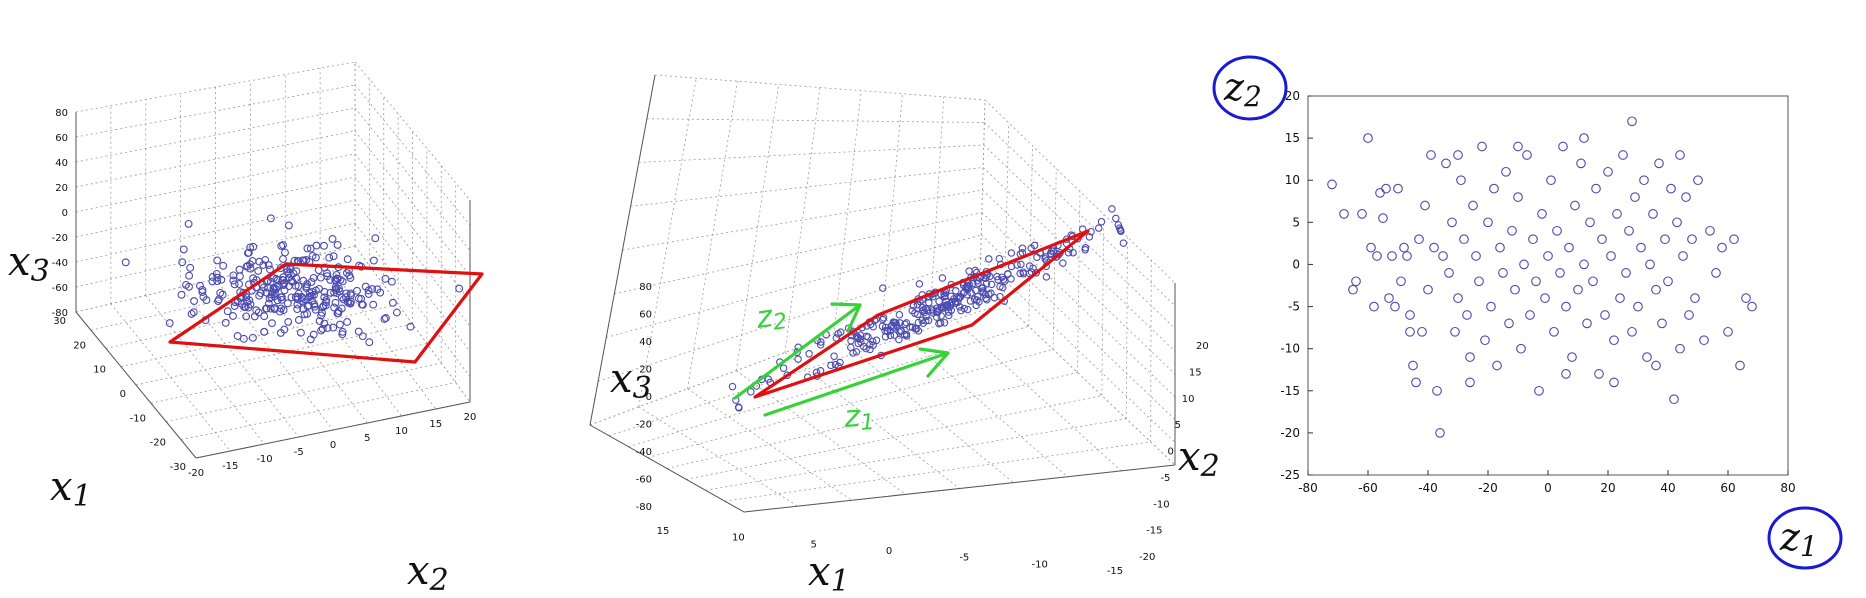 This screenshot has width=1866, height=598. What do you see at coordinates (631, 381) in the screenshot?
I see `plot2-z-axis-label: x3` at bounding box center [631, 381].